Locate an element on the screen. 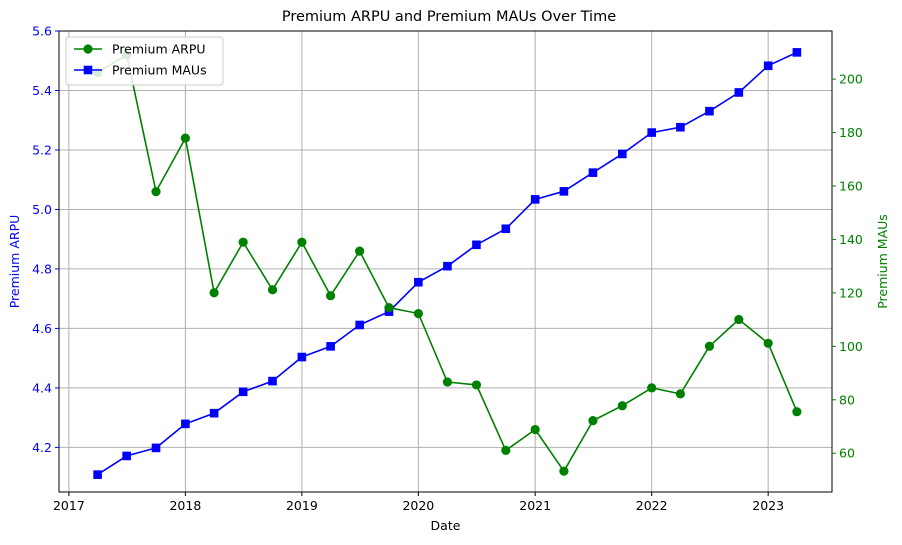  x-tick-label: 2020 is located at coordinates (418, 505).